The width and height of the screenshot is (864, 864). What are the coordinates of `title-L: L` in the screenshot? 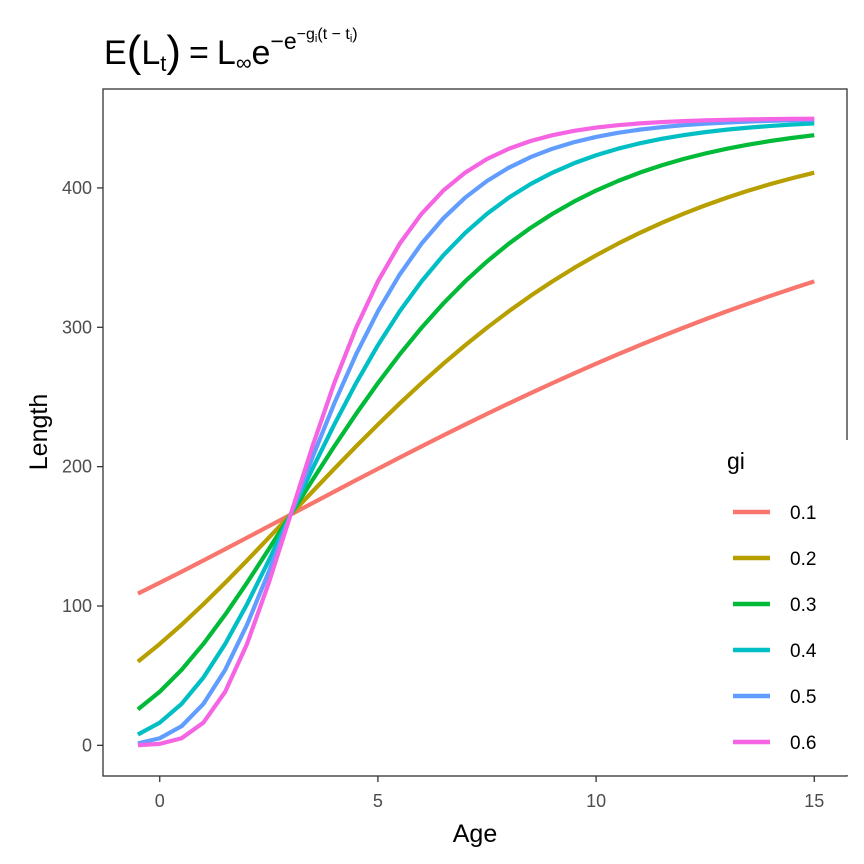 It's located at (150, 53).